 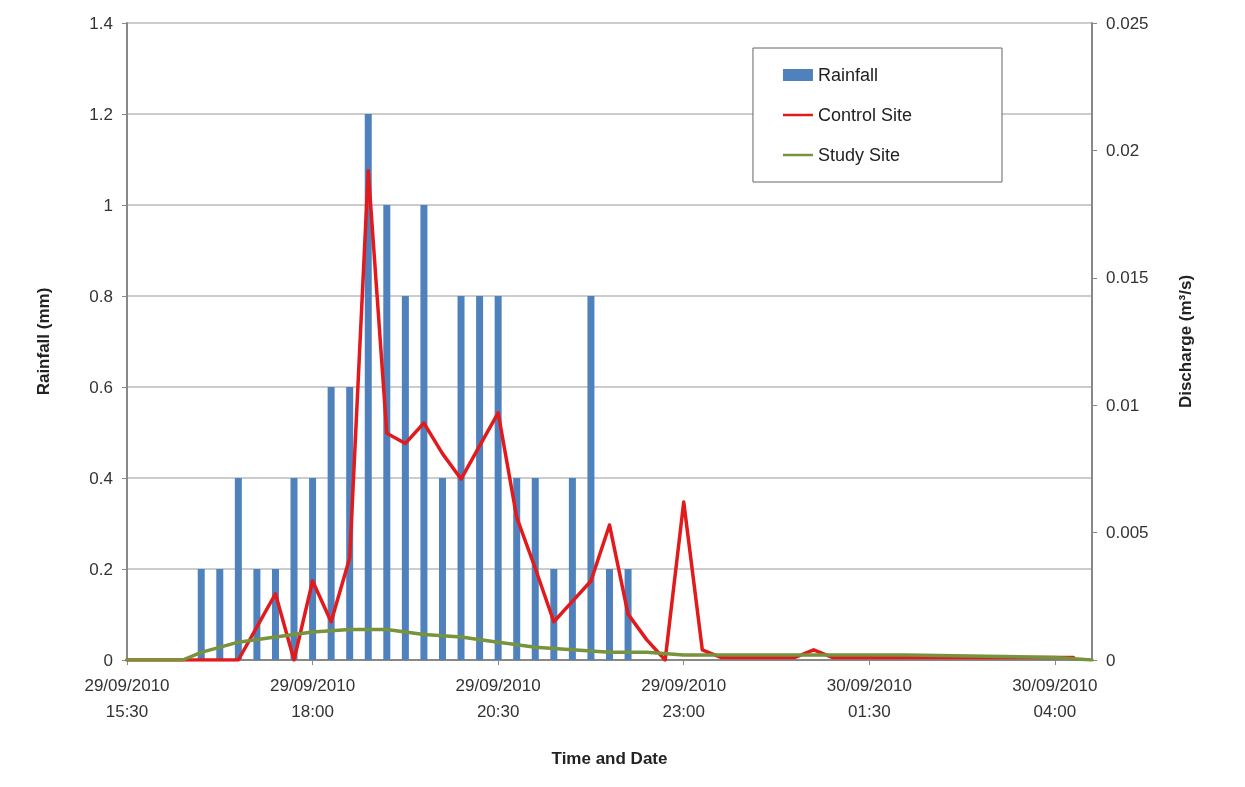 What do you see at coordinates (869, 698) in the screenshot?
I see `x-tick-label: 30/09/2010 01:30` at bounding box center [869, 698].